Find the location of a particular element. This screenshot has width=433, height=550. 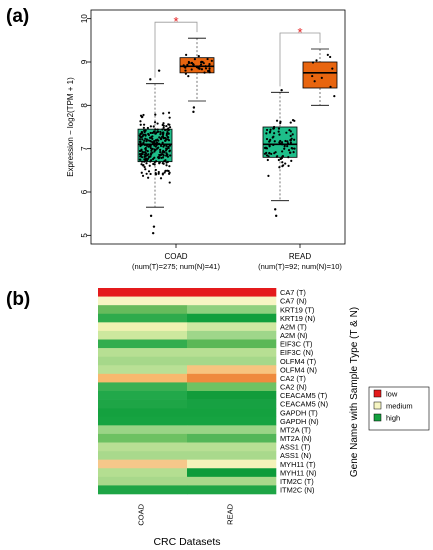

row-label: ASS1 (N) is located at coordinates (295, 455).